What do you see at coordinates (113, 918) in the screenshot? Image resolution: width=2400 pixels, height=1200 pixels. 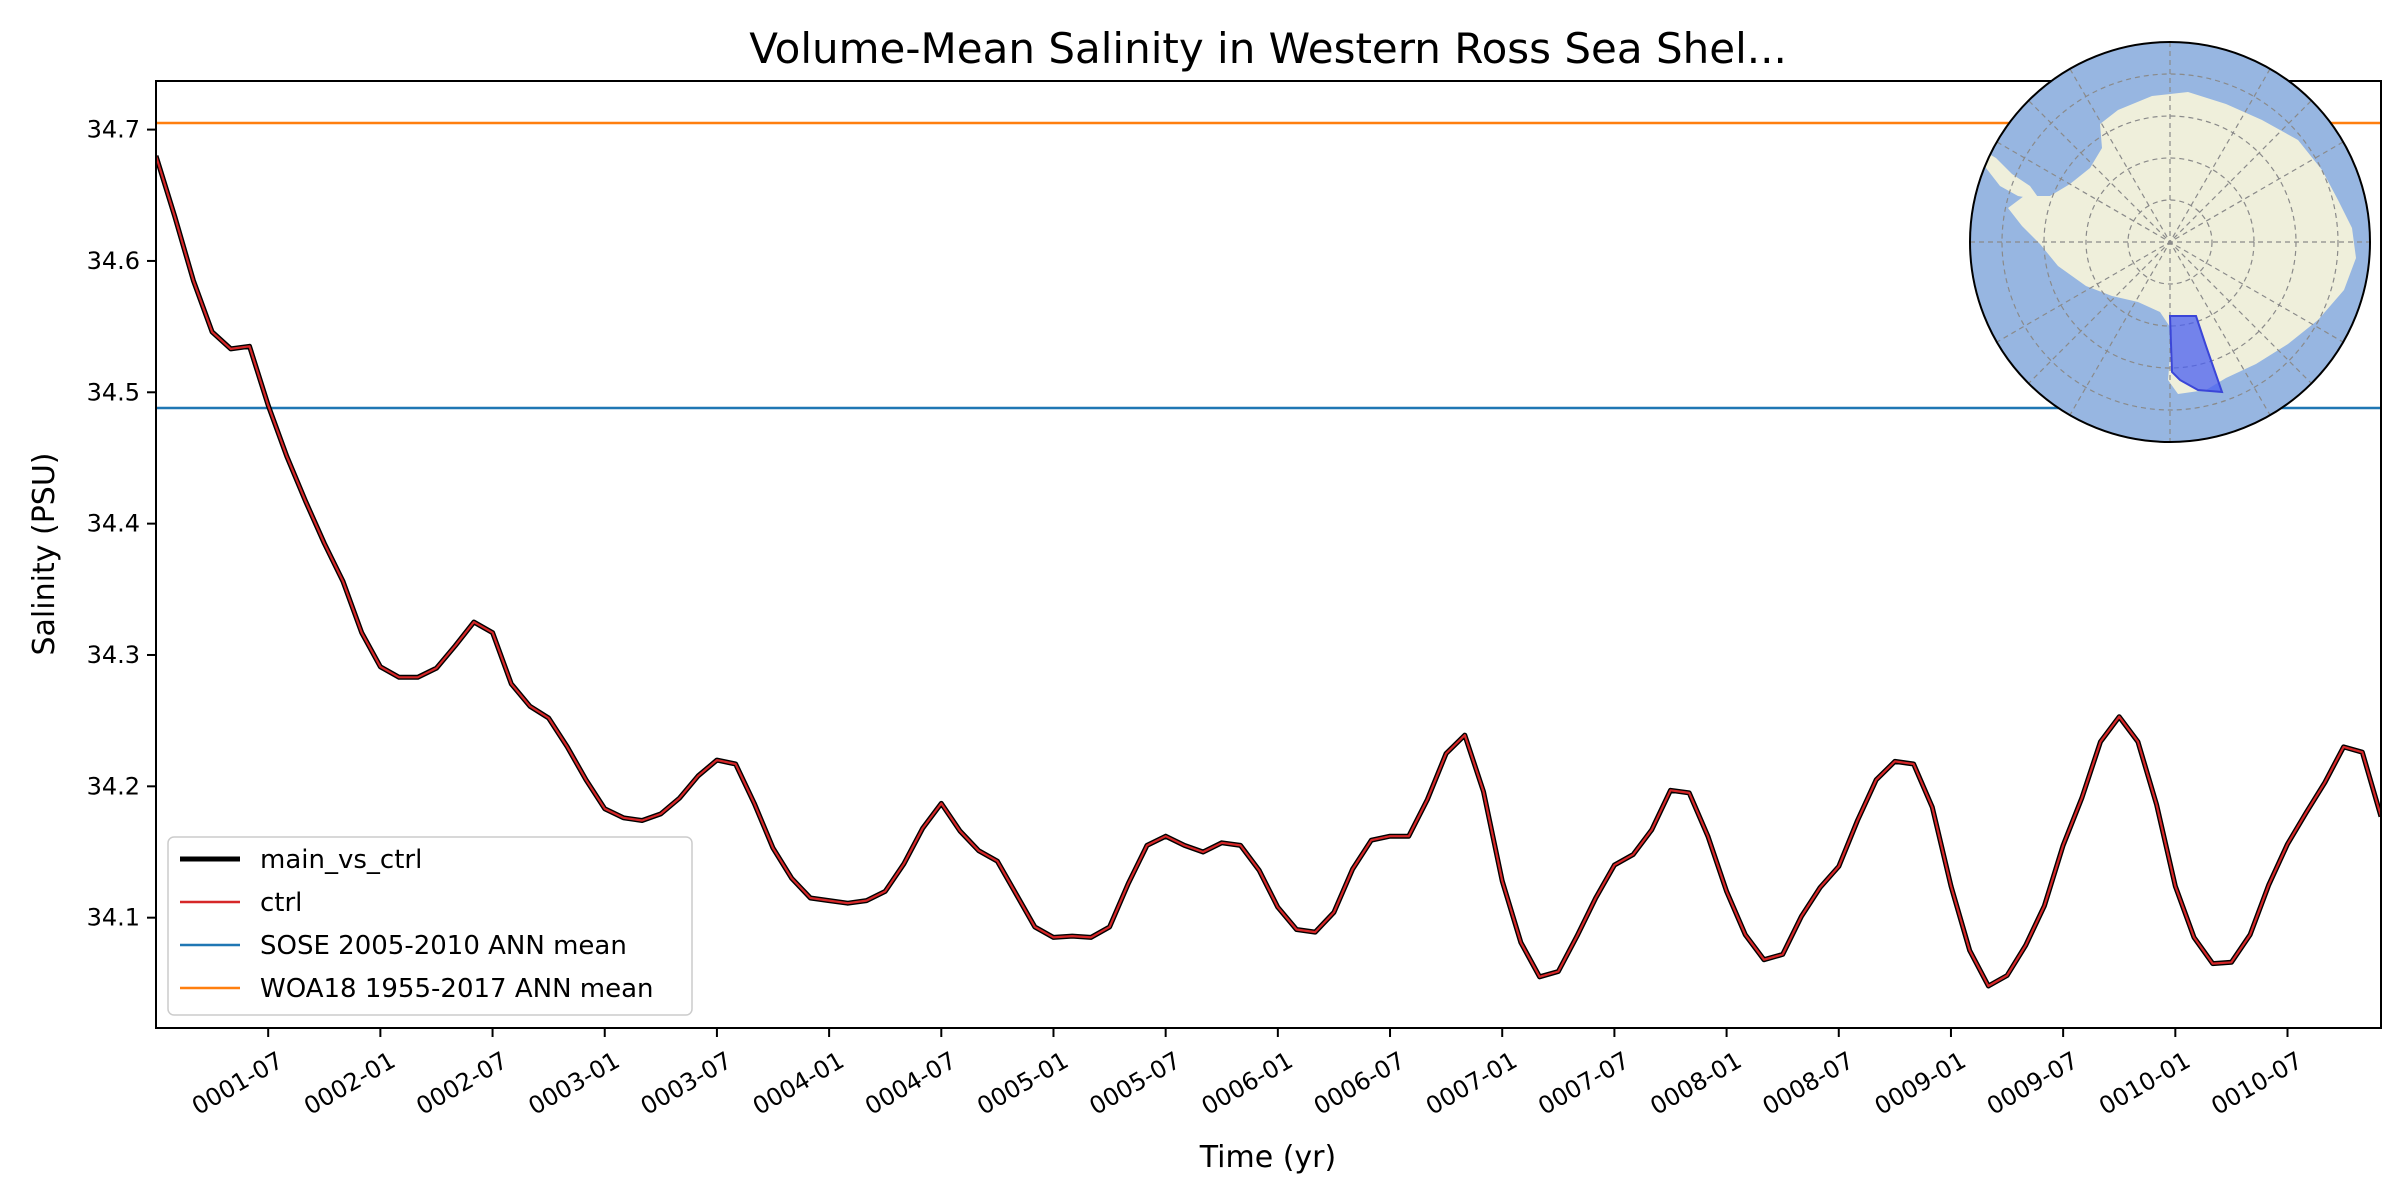 I see `y-tick-label: 34.1` at bounding box center [113, 918].